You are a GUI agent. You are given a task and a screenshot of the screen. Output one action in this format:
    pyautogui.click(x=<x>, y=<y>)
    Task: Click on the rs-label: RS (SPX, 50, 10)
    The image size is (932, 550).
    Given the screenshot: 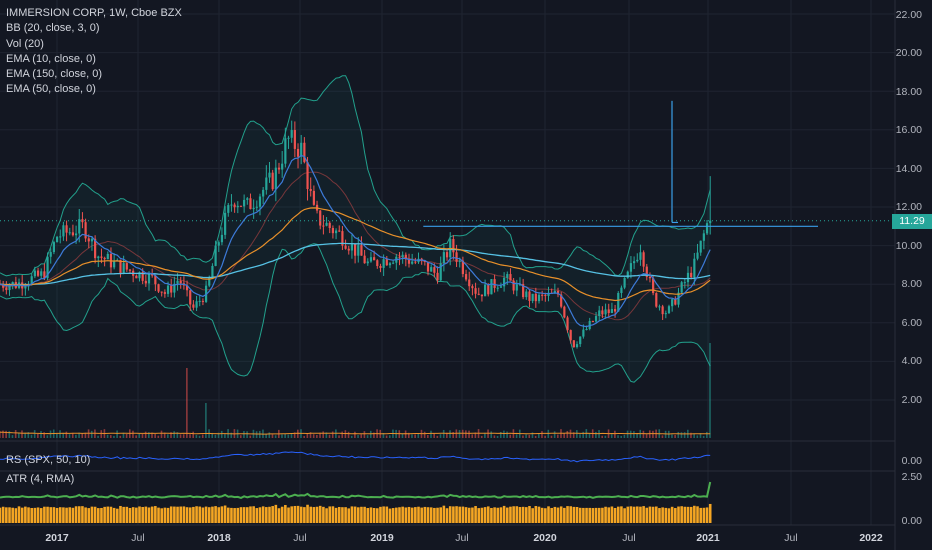 What is the action you would take?
    pyautogui.click(x=48, y=460)
    